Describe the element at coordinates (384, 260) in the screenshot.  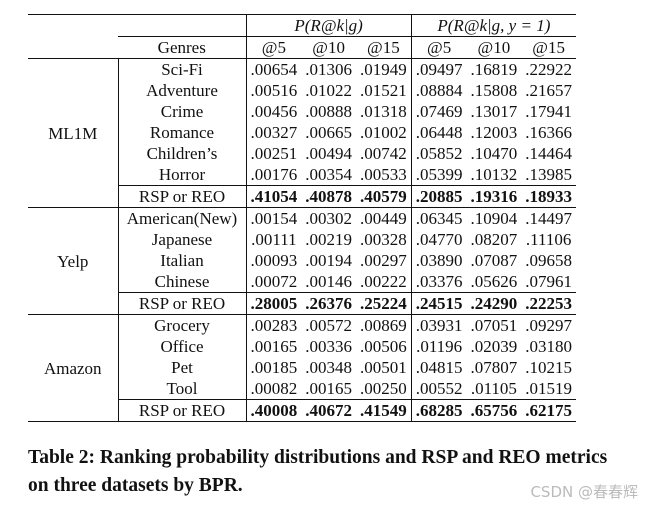
I see `value-cell: .00297` at that location.